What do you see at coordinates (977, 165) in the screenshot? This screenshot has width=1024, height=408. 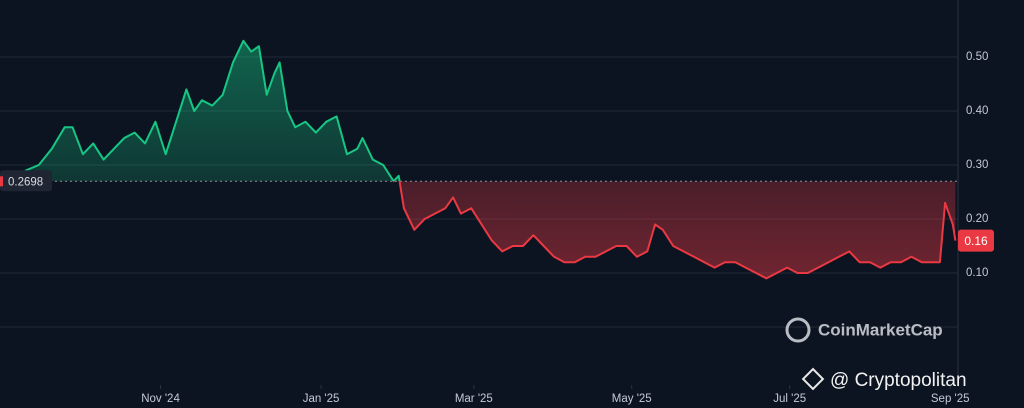 I see `y-tick-label: 0.30` at bounding box center [977, 165].